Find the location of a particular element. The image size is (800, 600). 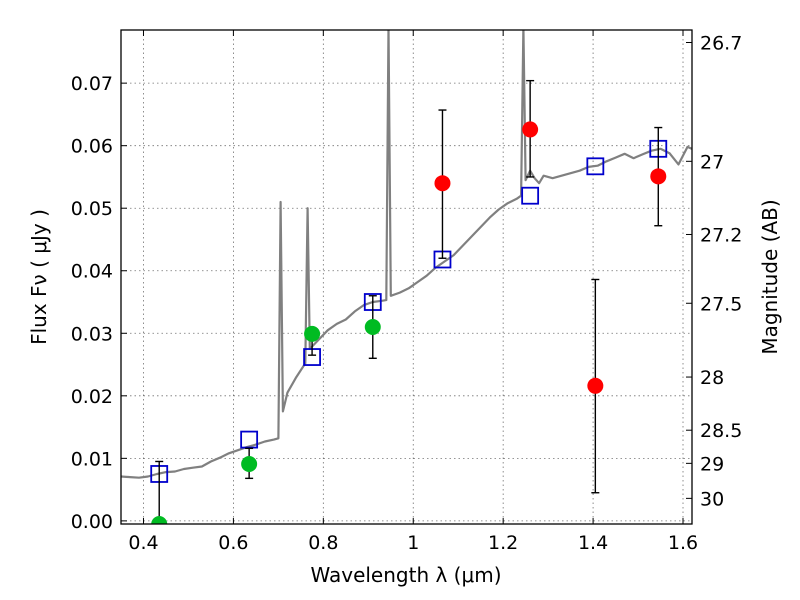

y-axis-label: Flux Fν ( μJy ) is located at coordinates (39, 277).